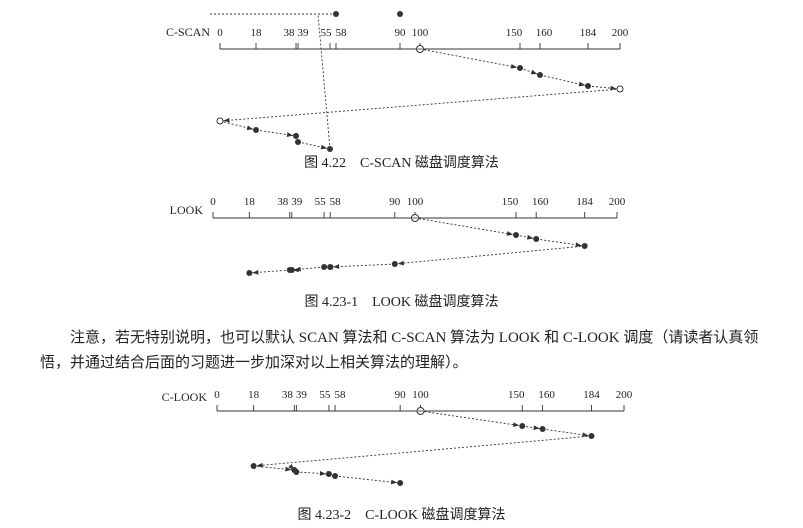 The width and height of the screenshot is (803, 528). I want to click on scheme-label: C-SCAN, so click(188, 32).